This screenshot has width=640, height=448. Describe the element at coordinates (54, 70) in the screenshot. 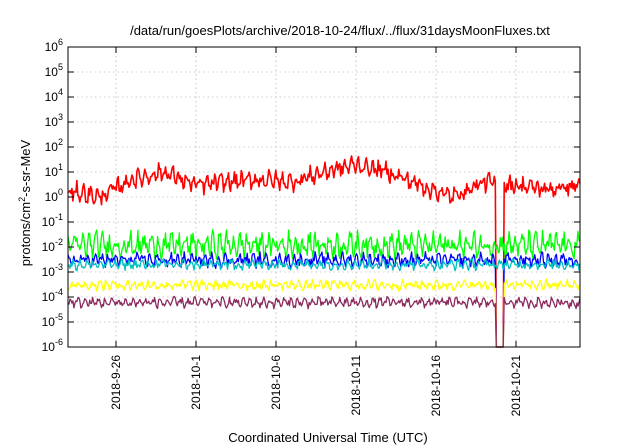

I see `y-tick-label: 10⁵` at that location.